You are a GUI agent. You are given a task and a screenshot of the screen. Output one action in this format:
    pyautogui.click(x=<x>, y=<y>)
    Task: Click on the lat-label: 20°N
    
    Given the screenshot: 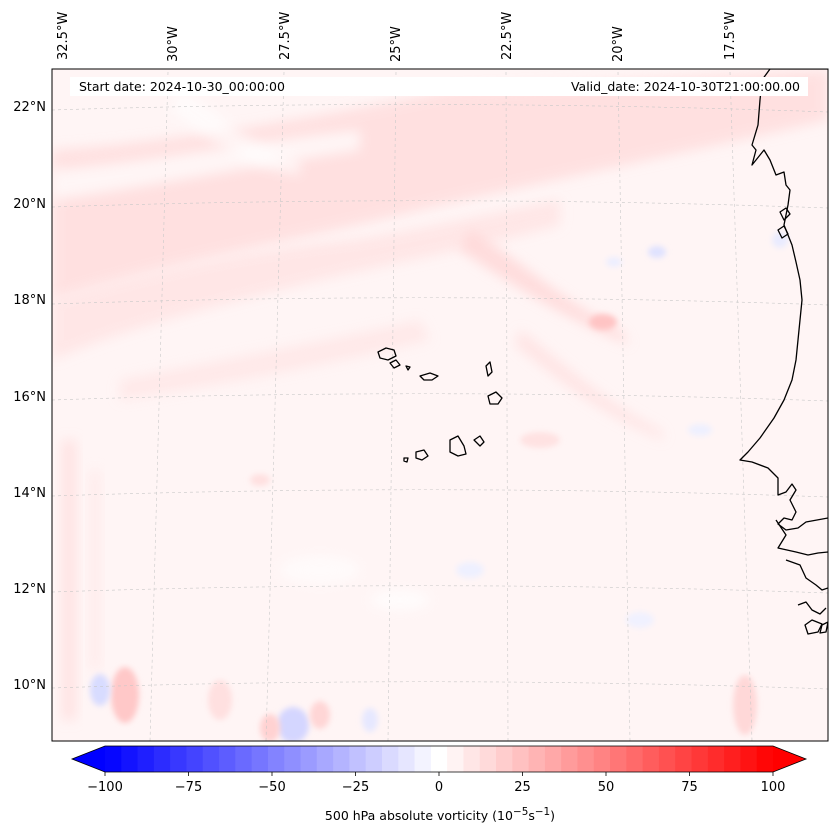 What is the action you would take?
    pyautogui.click(x=29, y=204)
    